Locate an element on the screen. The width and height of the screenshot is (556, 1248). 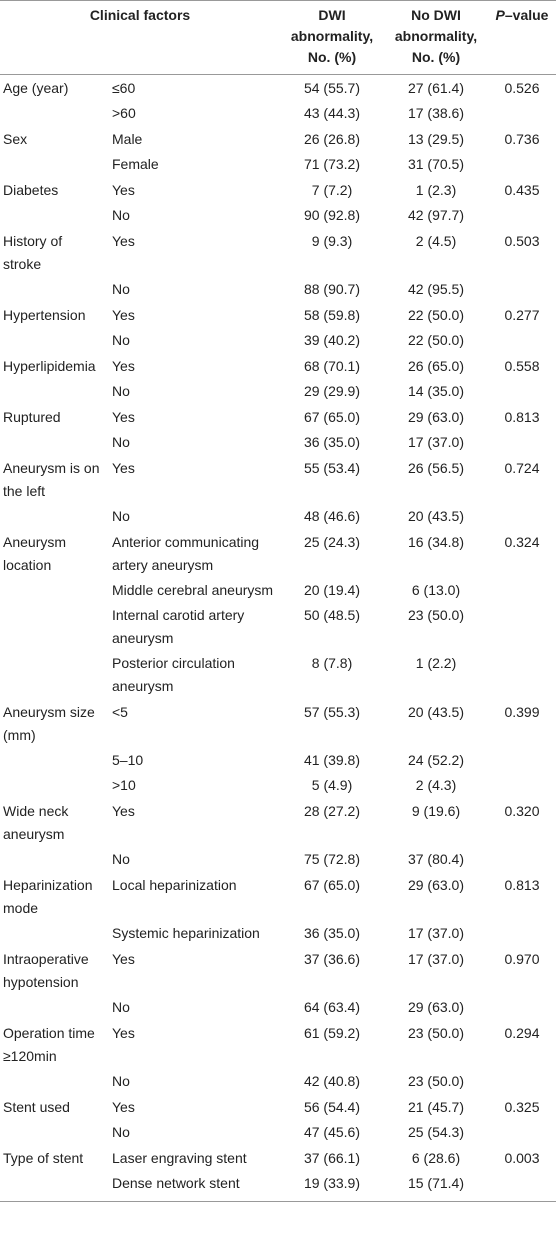
no-dwi-cell: 20 (43.5) is located at coordinates (436, 712).